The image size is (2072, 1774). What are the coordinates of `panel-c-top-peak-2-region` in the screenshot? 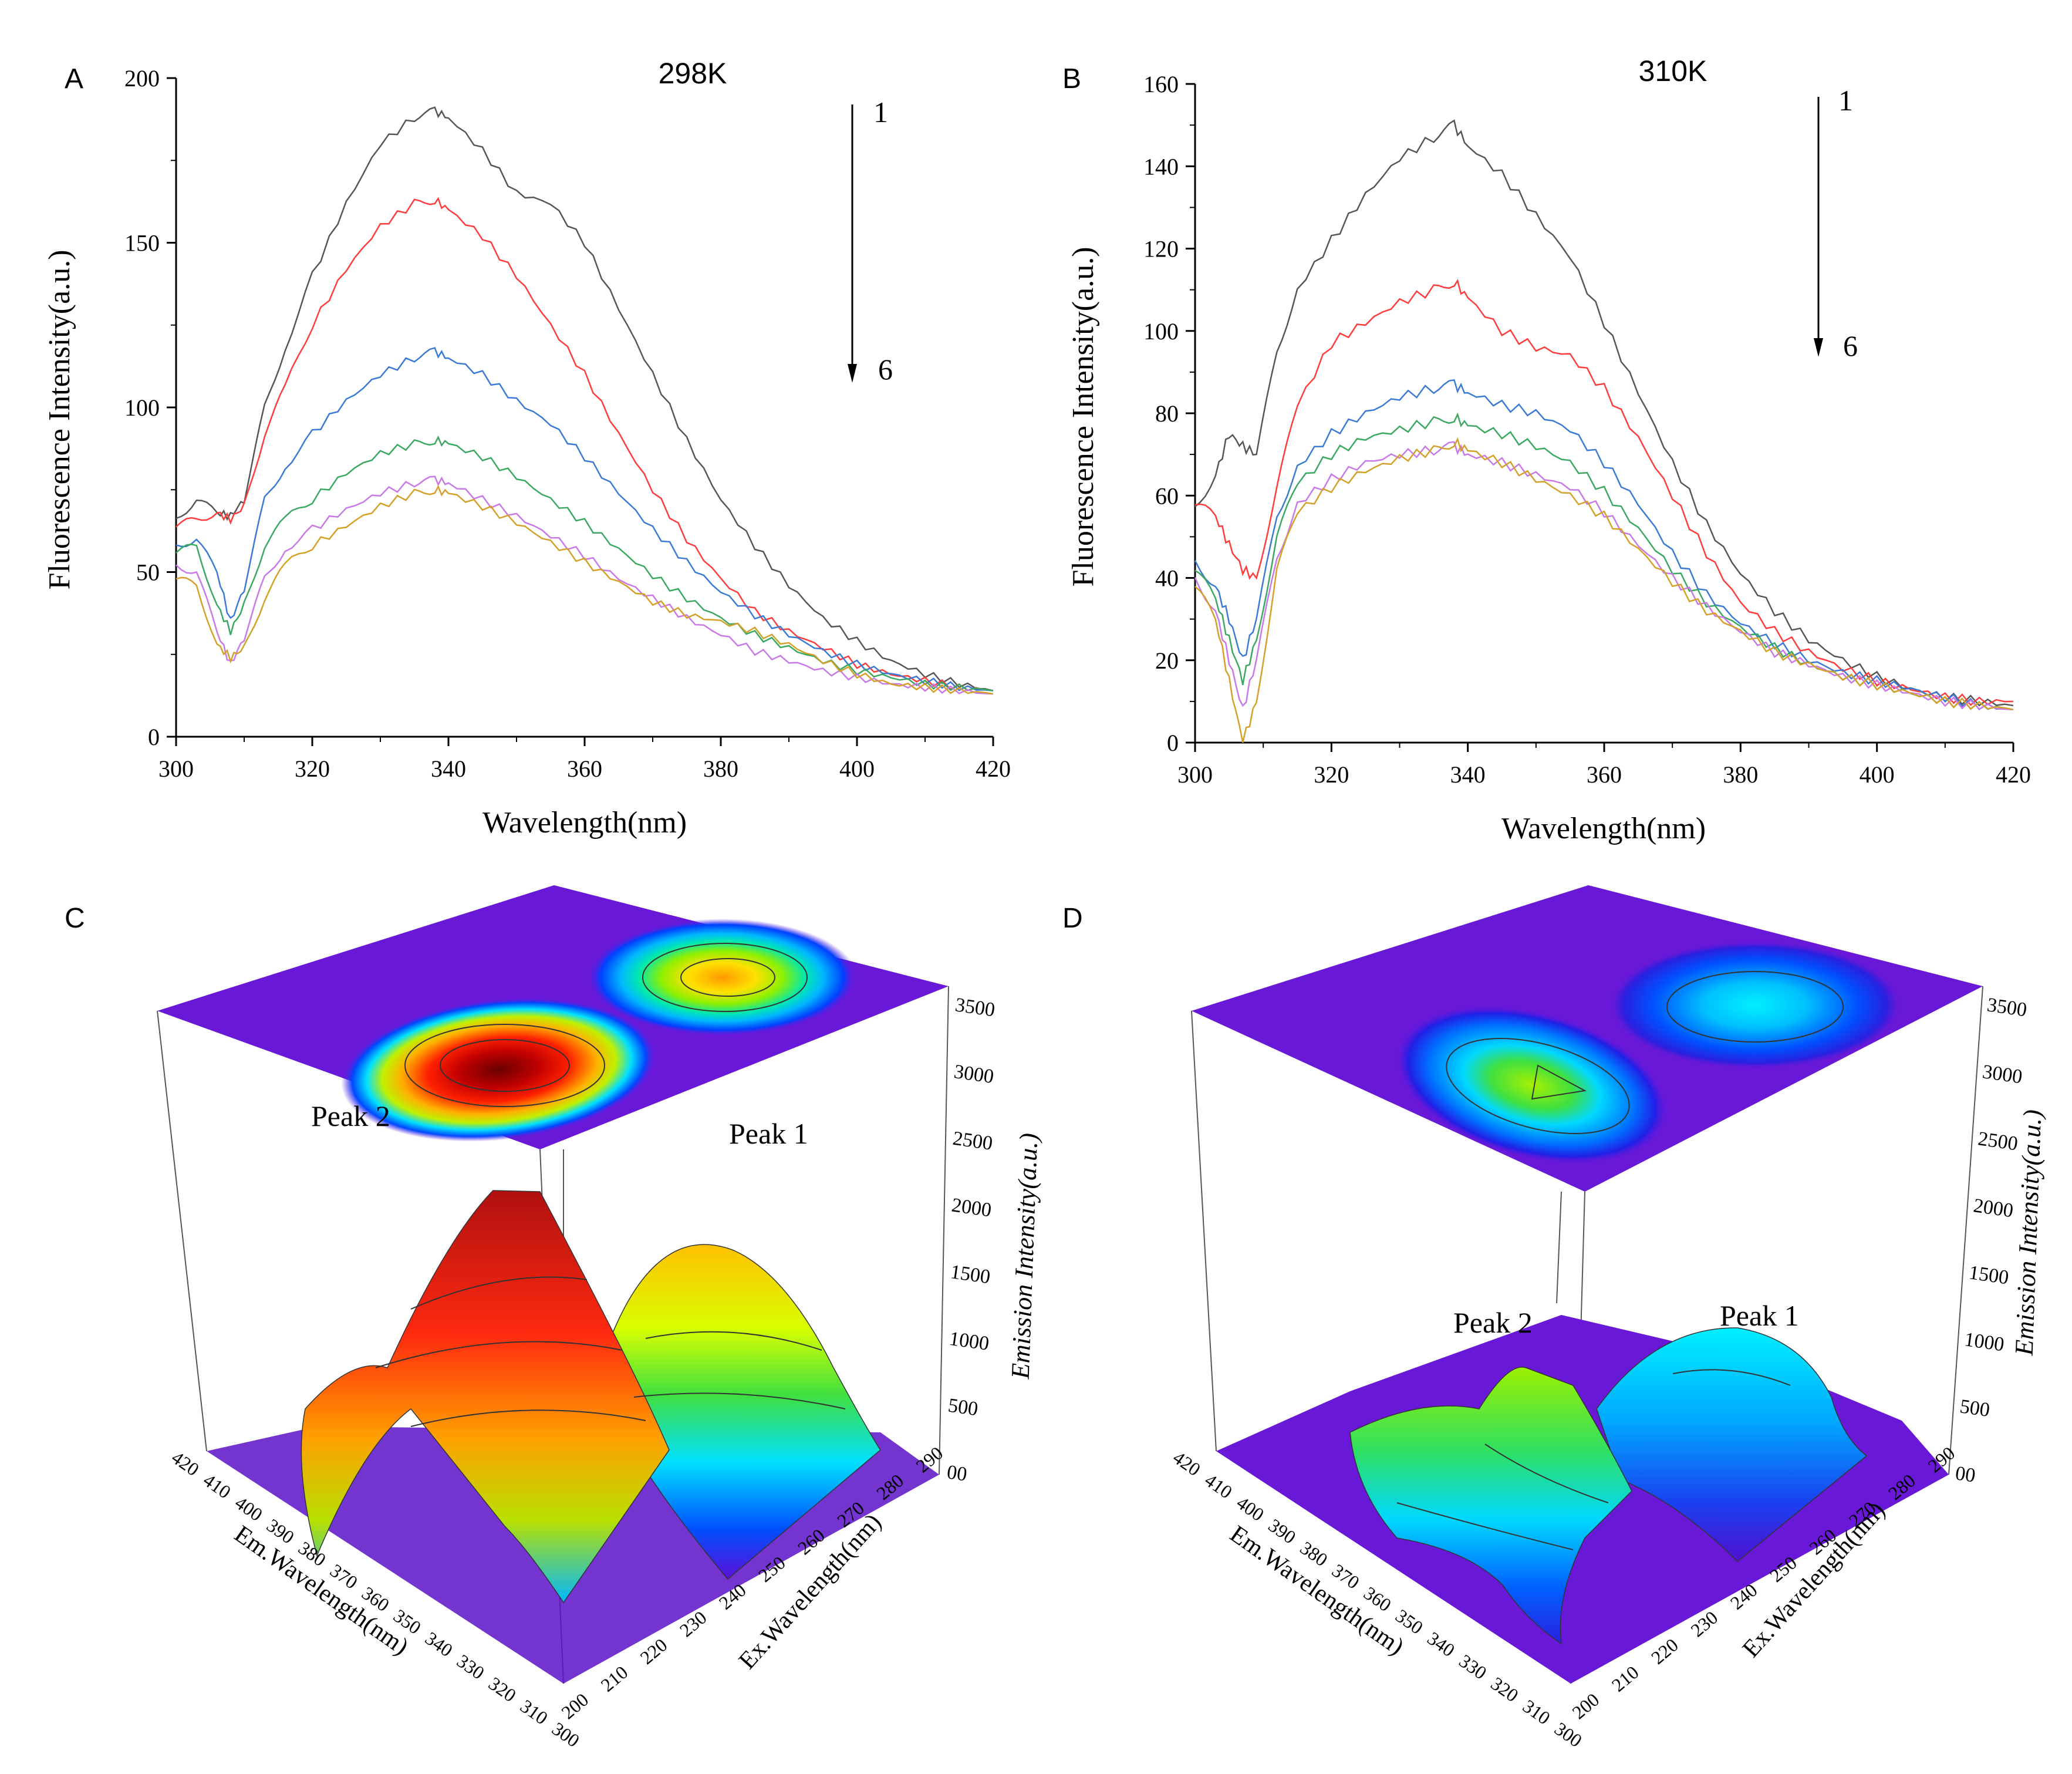 It's located at (499, 1069).